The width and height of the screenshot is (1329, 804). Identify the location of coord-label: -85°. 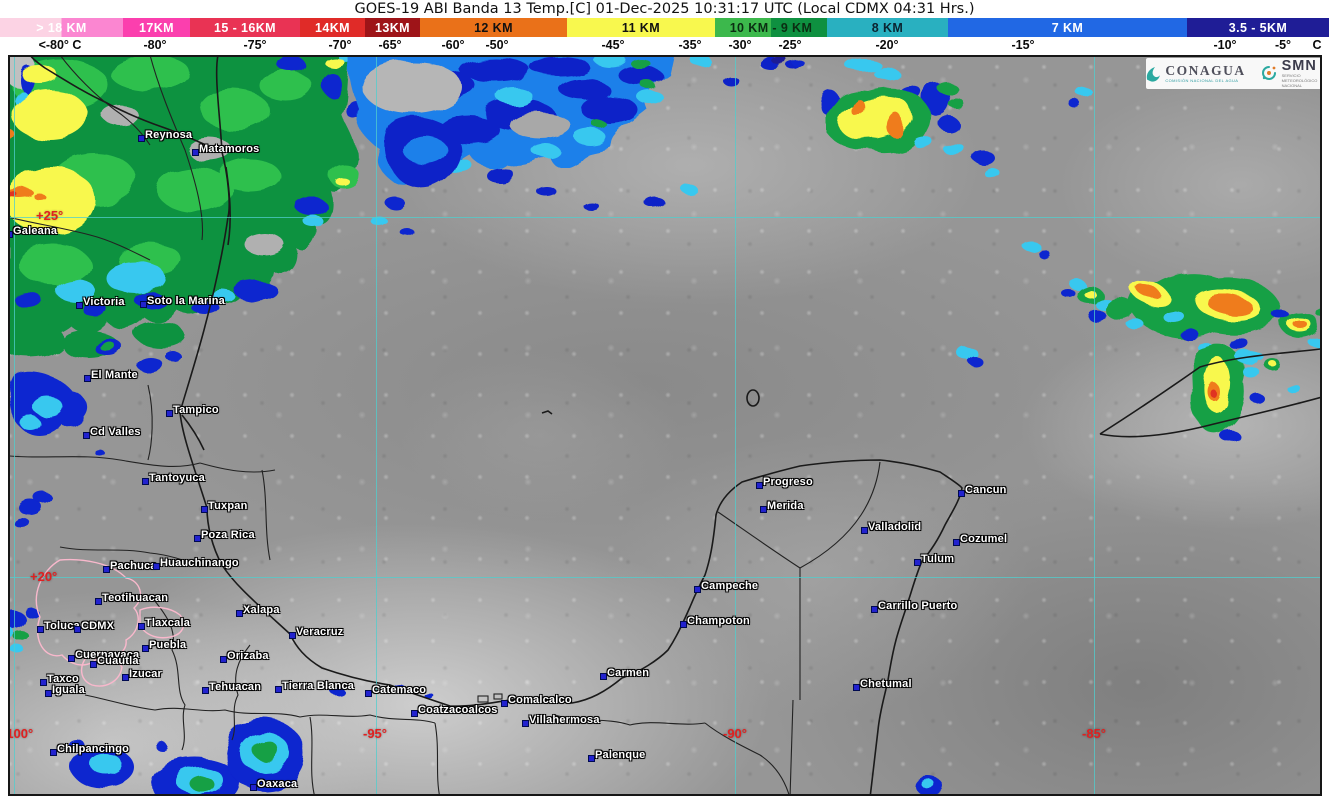
(1094, 733).